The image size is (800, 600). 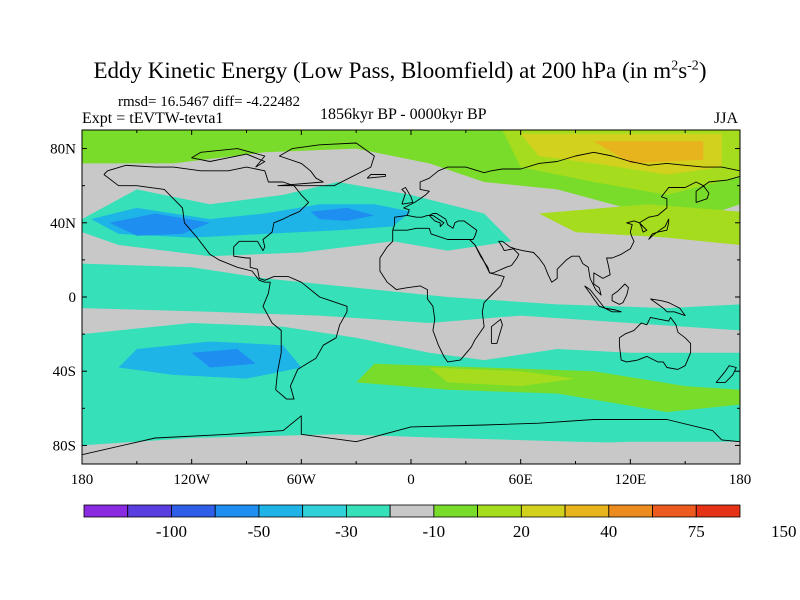 What do you see at coordinates (630, 480) in the screenshot?
I see `x-tick-label: 120E` at bounding box center [630, 480].